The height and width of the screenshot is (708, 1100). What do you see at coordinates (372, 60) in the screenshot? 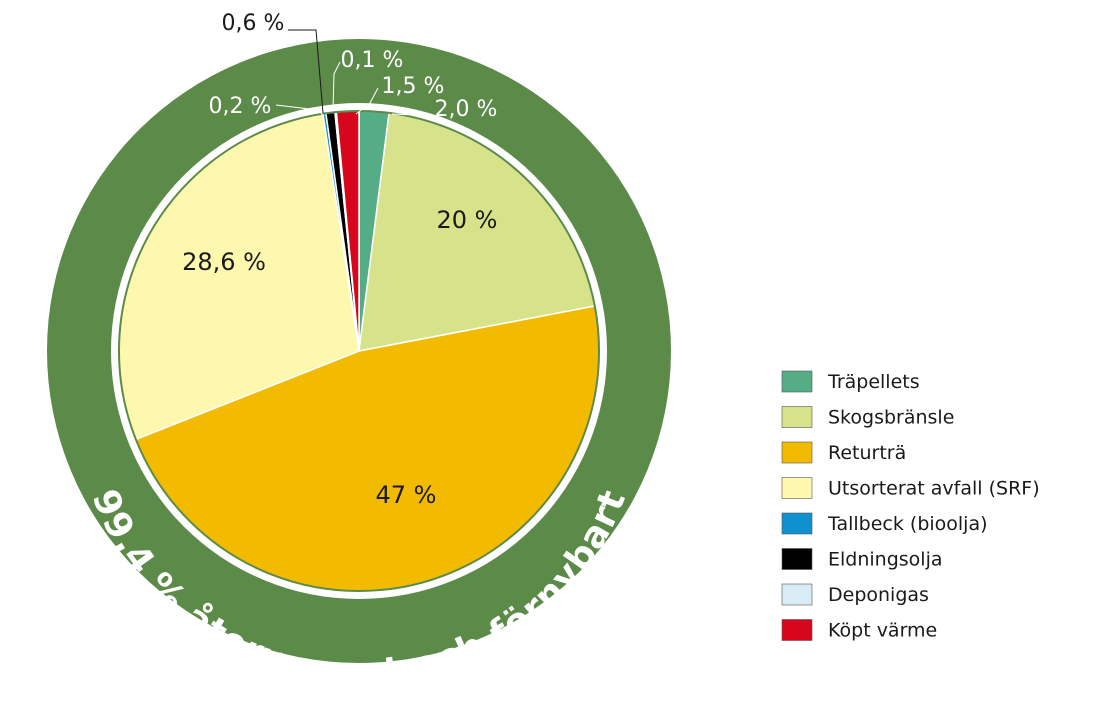
I see `label-deponigas: 0,1 %` at bounding box center [372, 60].